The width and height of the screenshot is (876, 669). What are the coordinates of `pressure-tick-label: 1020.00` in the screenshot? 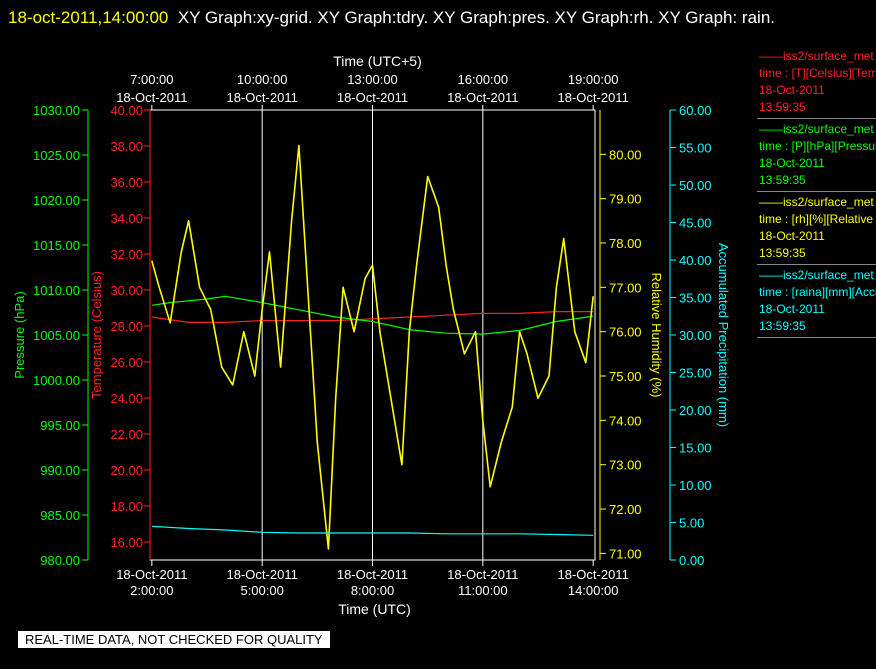 It's located at (56, 200).